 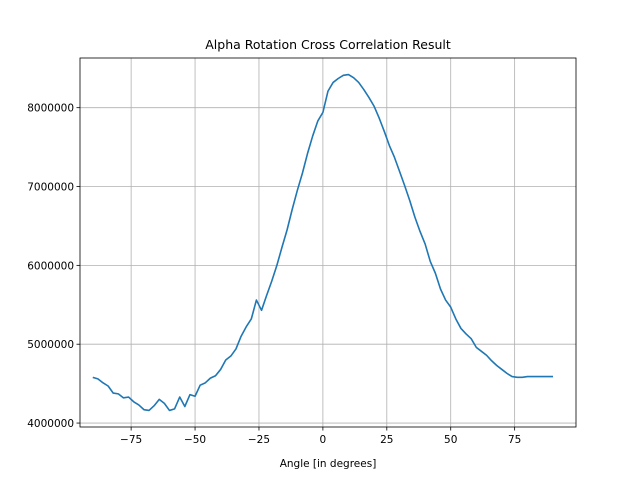 I want to click on x-axis-label: Angle [in degrees], so click(x=328, y=464).